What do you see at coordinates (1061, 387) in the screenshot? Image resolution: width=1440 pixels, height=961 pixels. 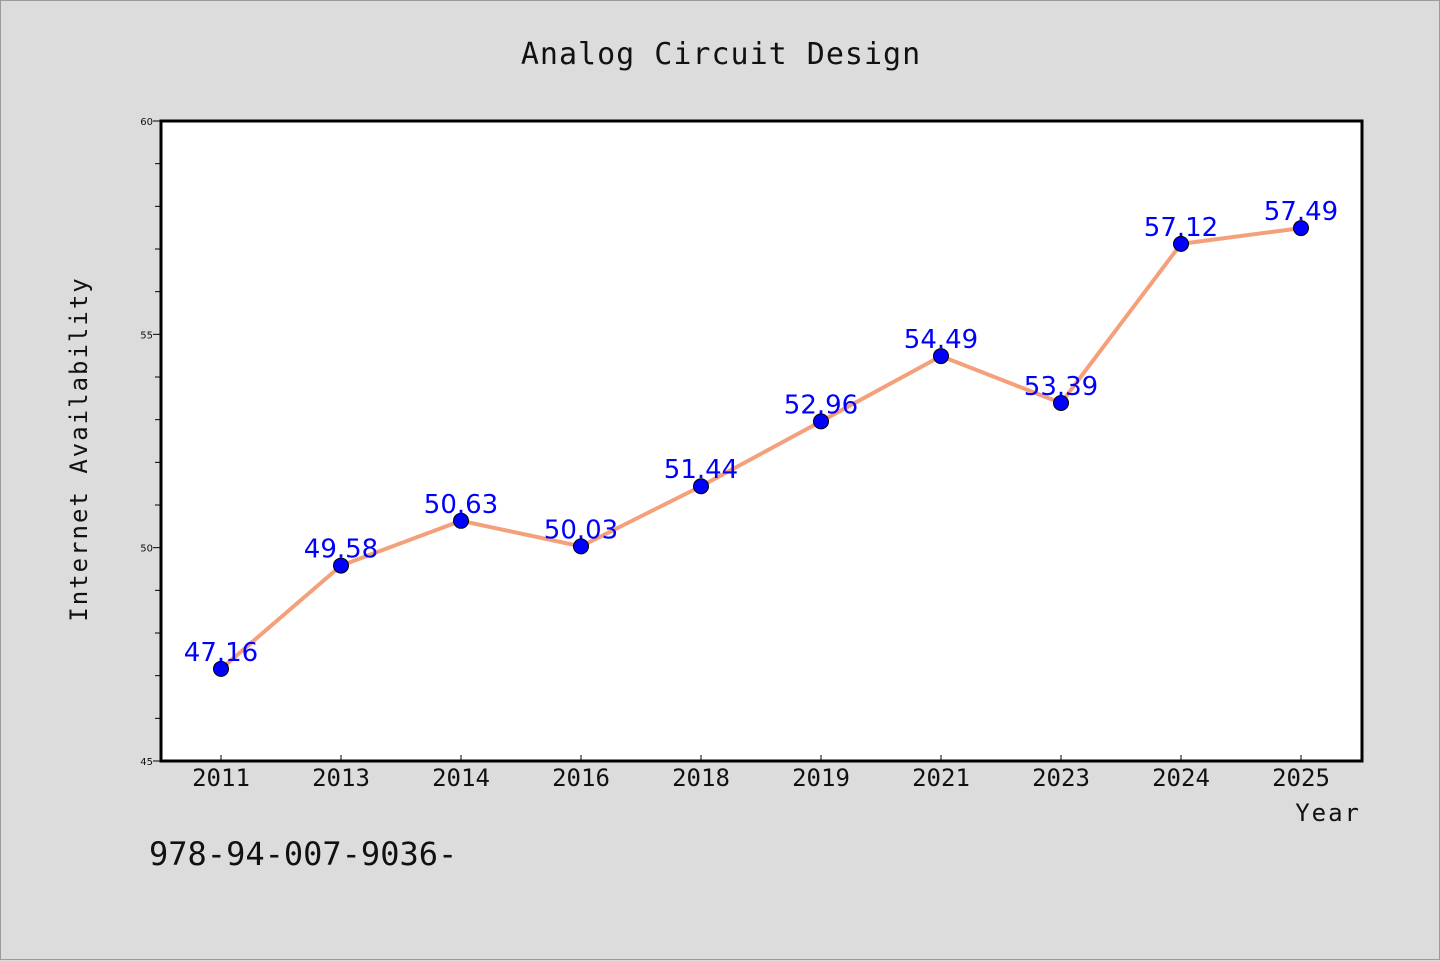 I see `data-label: 53.39` at bounding box center [1061, 387].